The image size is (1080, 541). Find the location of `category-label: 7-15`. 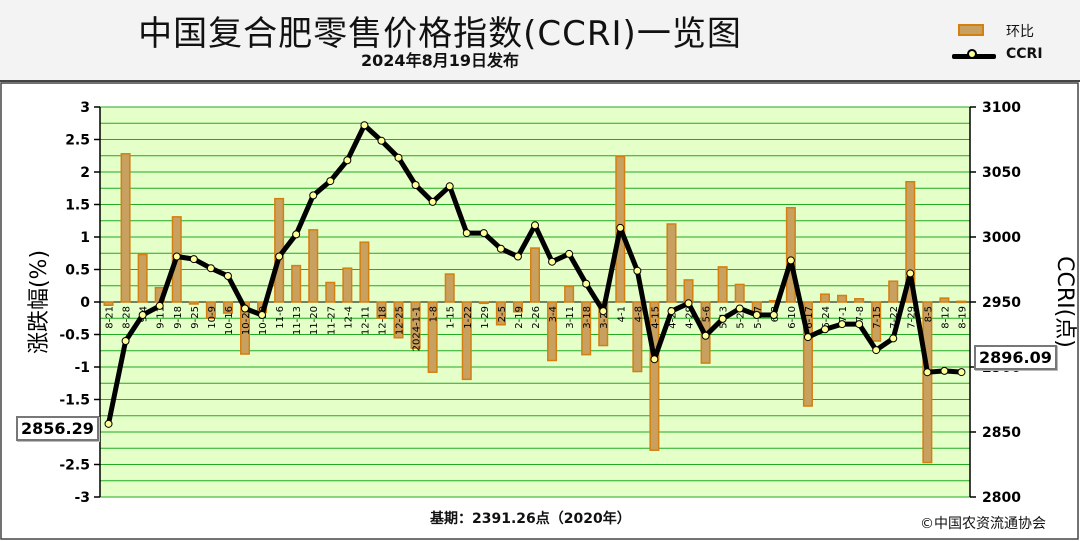

category-label: 7-15 is located at coordinates (877, 317).